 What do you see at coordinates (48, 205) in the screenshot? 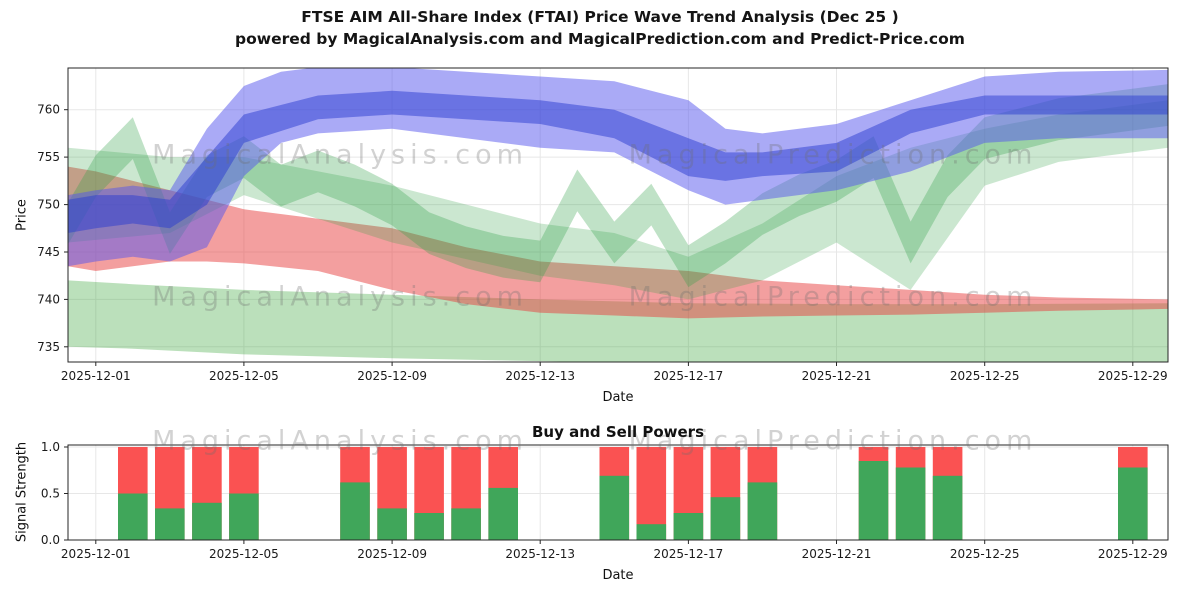
I see `svg-text: 750` at bounding box center [48, 205].